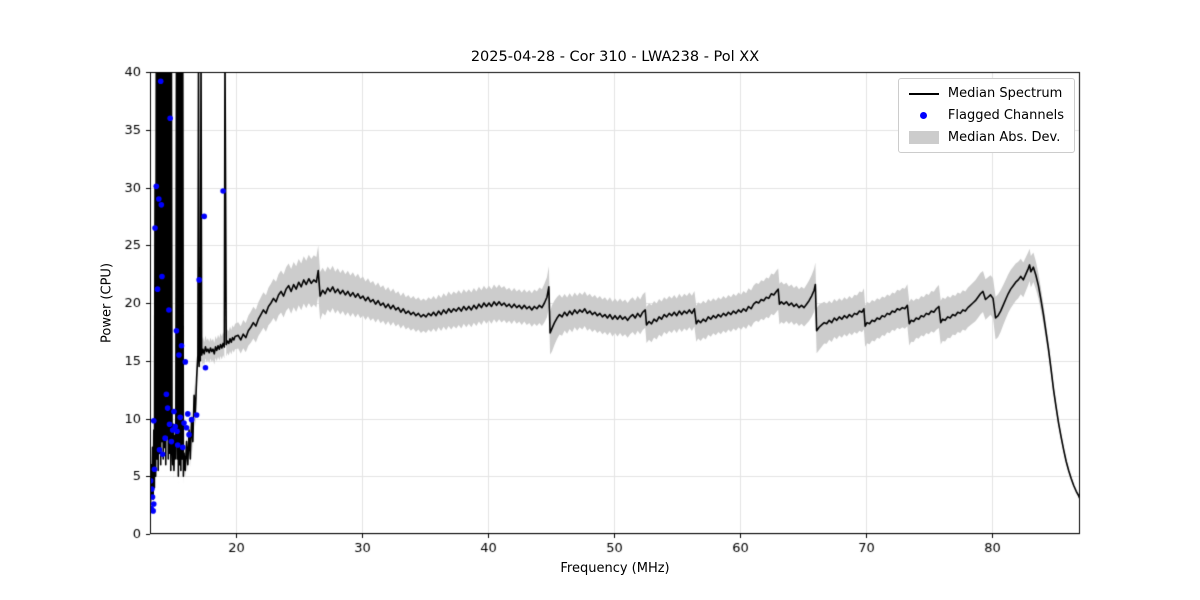  What do you see at coordinates (1005, 93) in the screenshot?
I see `legend-label: Median Spectrum` at bounding box center [1005, 93].